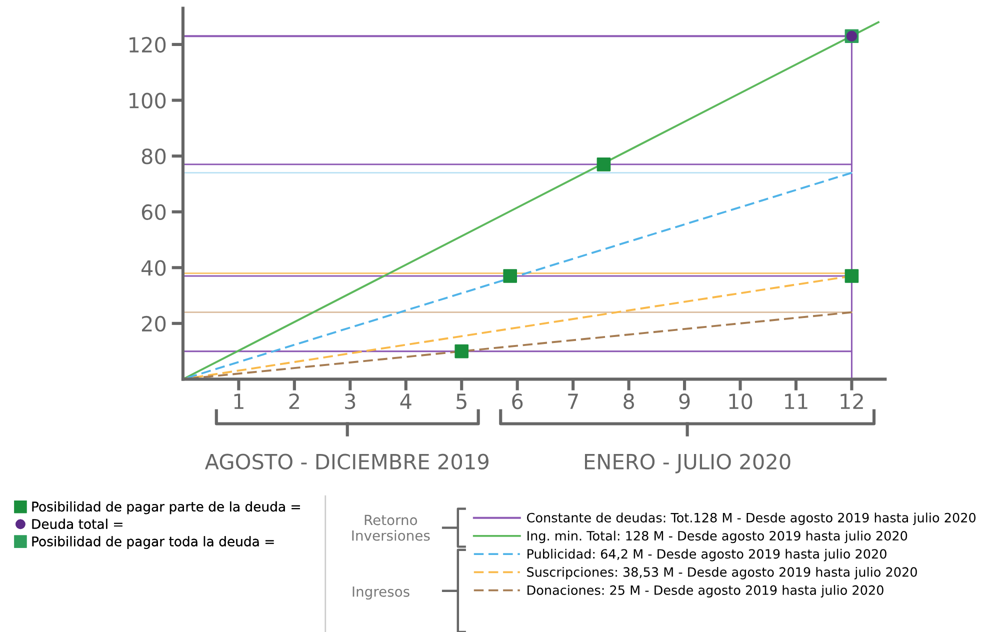 This screenshot has width=989, height=632. What do you see at coordinates (350, 401) in the screenshot?
I see `x-tick-label: 3` at bounding box center [350, 401].